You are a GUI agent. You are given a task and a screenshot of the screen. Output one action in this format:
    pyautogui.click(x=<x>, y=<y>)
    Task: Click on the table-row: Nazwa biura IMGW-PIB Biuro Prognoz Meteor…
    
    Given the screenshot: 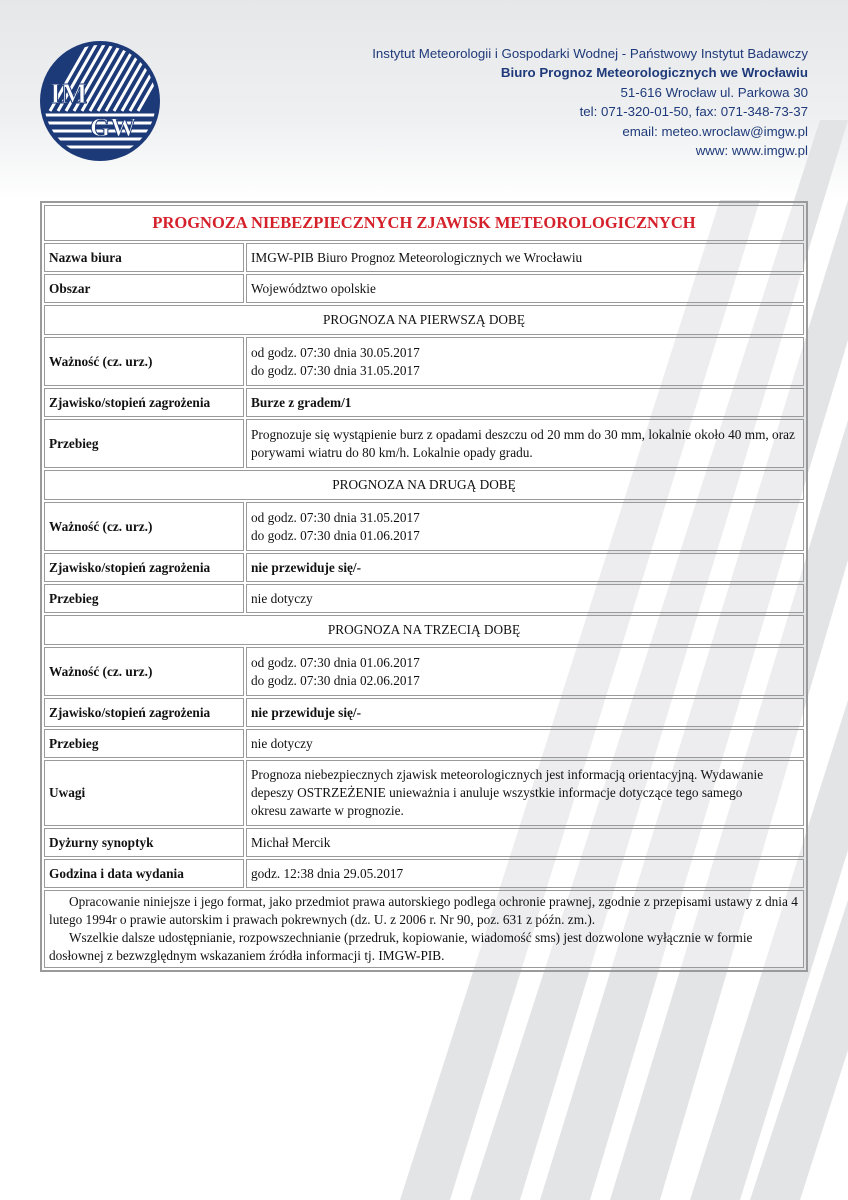 What is the action you would take?
    pyautogui.click(x=424, y=257)
    